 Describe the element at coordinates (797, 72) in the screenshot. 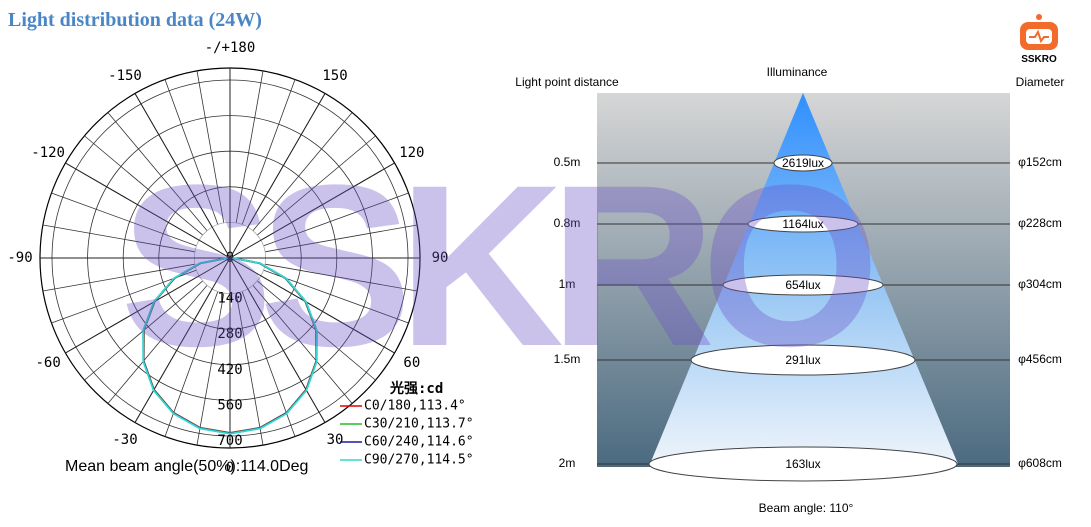

I see `diagram-title: Illuminance` at that location.